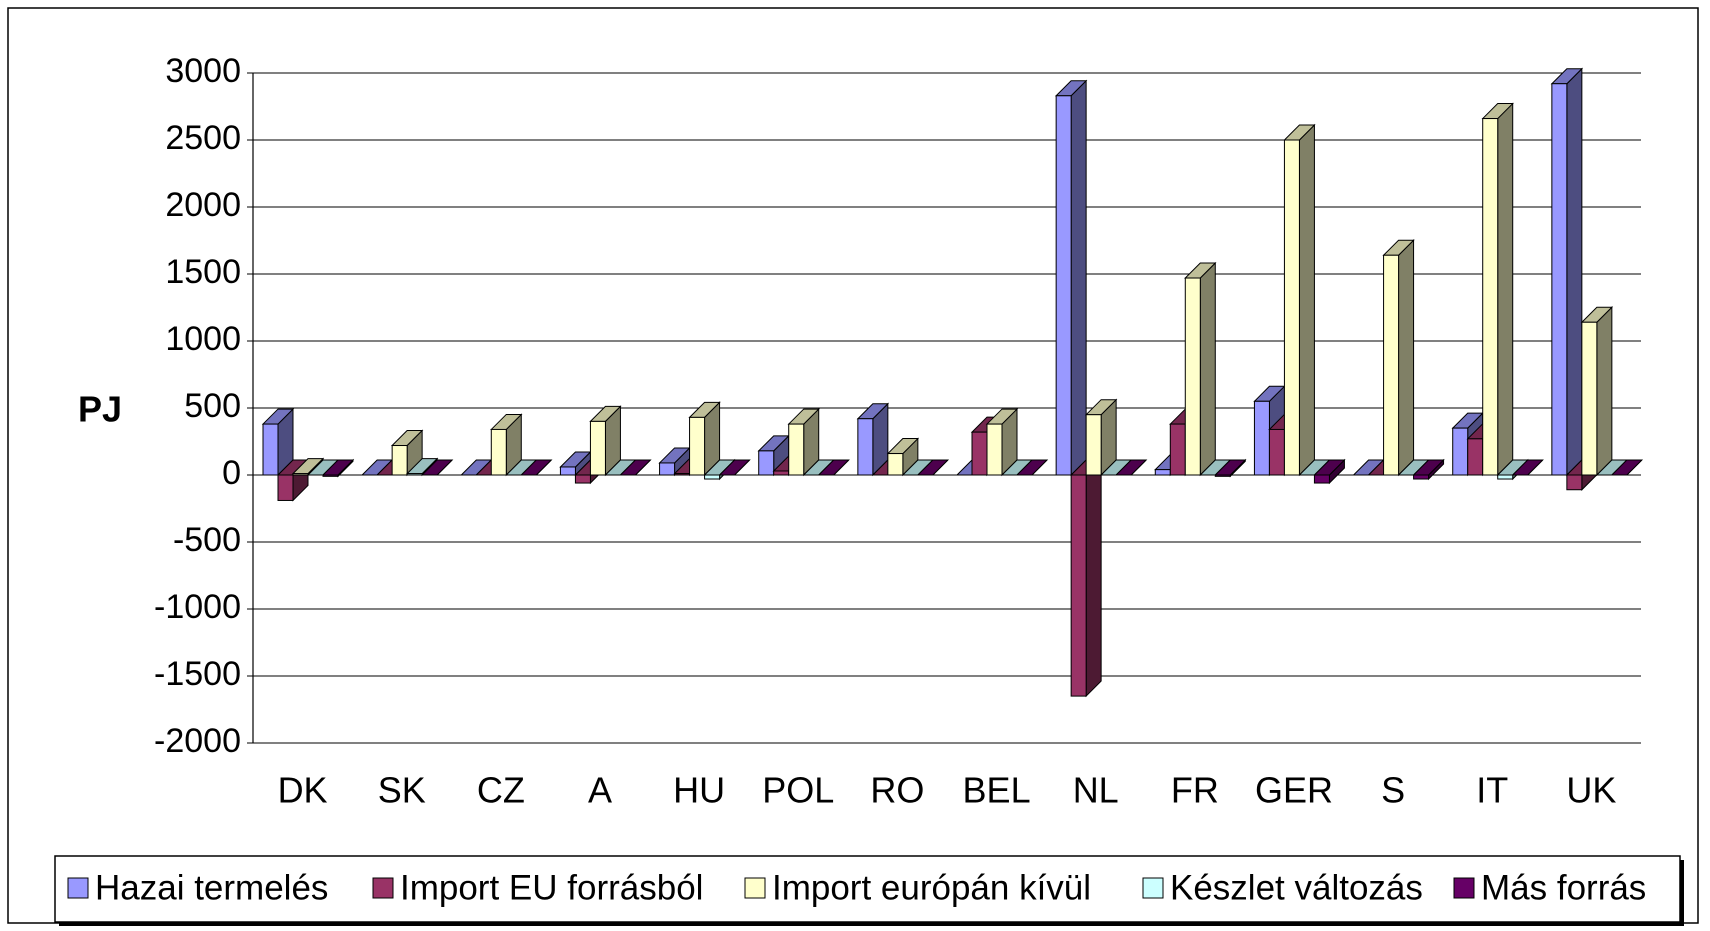  I want to click on y-tick-label: -2000, so click(197, 741).